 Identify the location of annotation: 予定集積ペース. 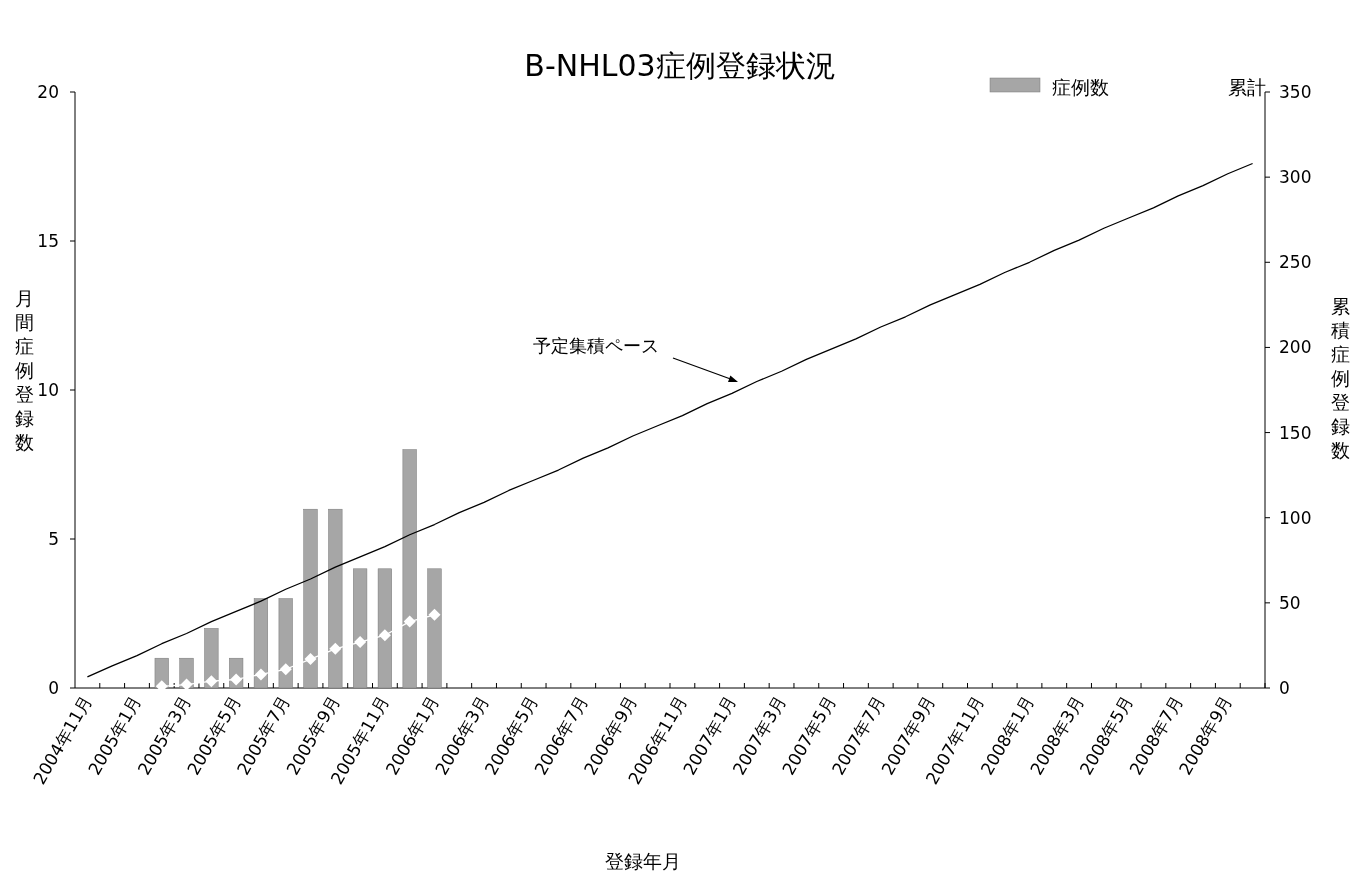
(596, 345).